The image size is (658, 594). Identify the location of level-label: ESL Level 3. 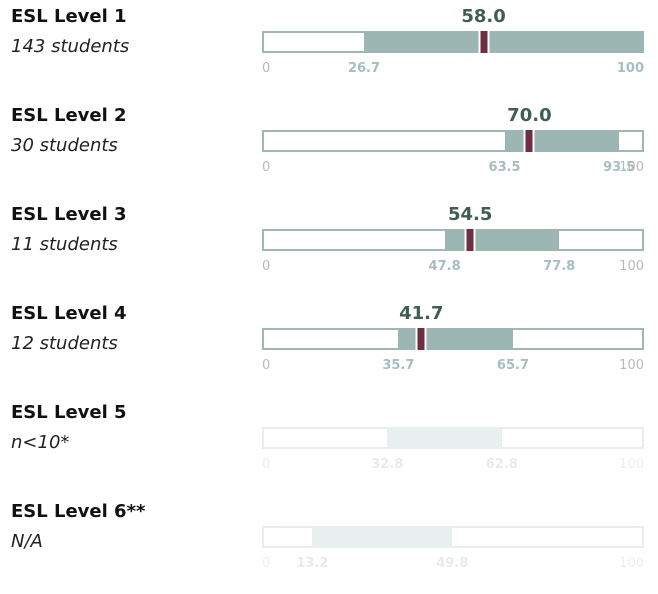
(69, 214).